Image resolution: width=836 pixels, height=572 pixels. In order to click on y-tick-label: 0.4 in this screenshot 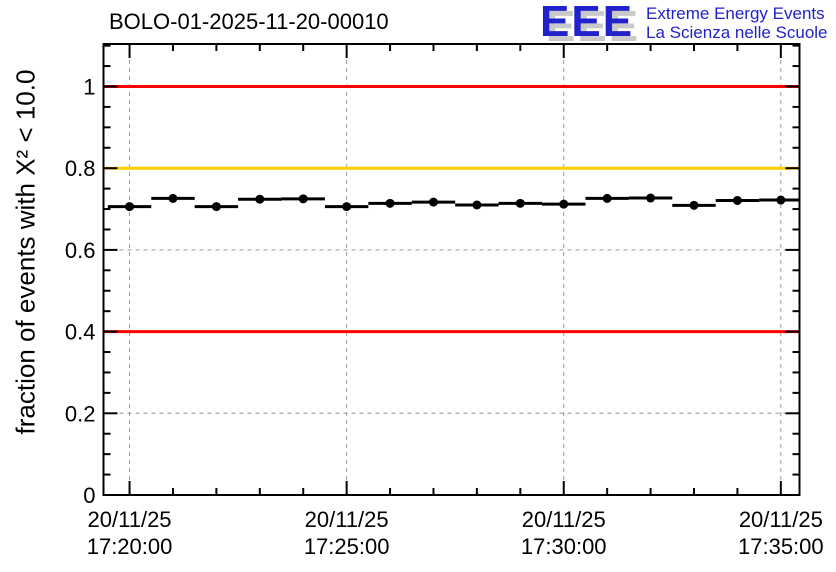, I will do `click(80, 332)`.